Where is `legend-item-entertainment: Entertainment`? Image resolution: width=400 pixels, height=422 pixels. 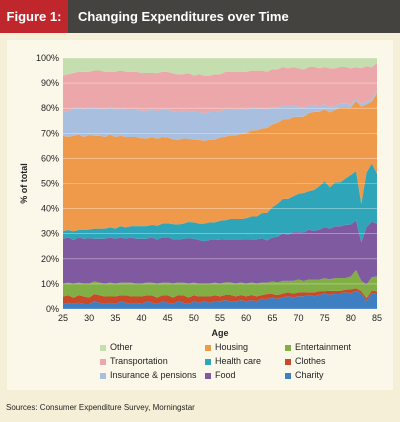 legend-item-entertainment: Entertainment is located at coordinates (318, 347).